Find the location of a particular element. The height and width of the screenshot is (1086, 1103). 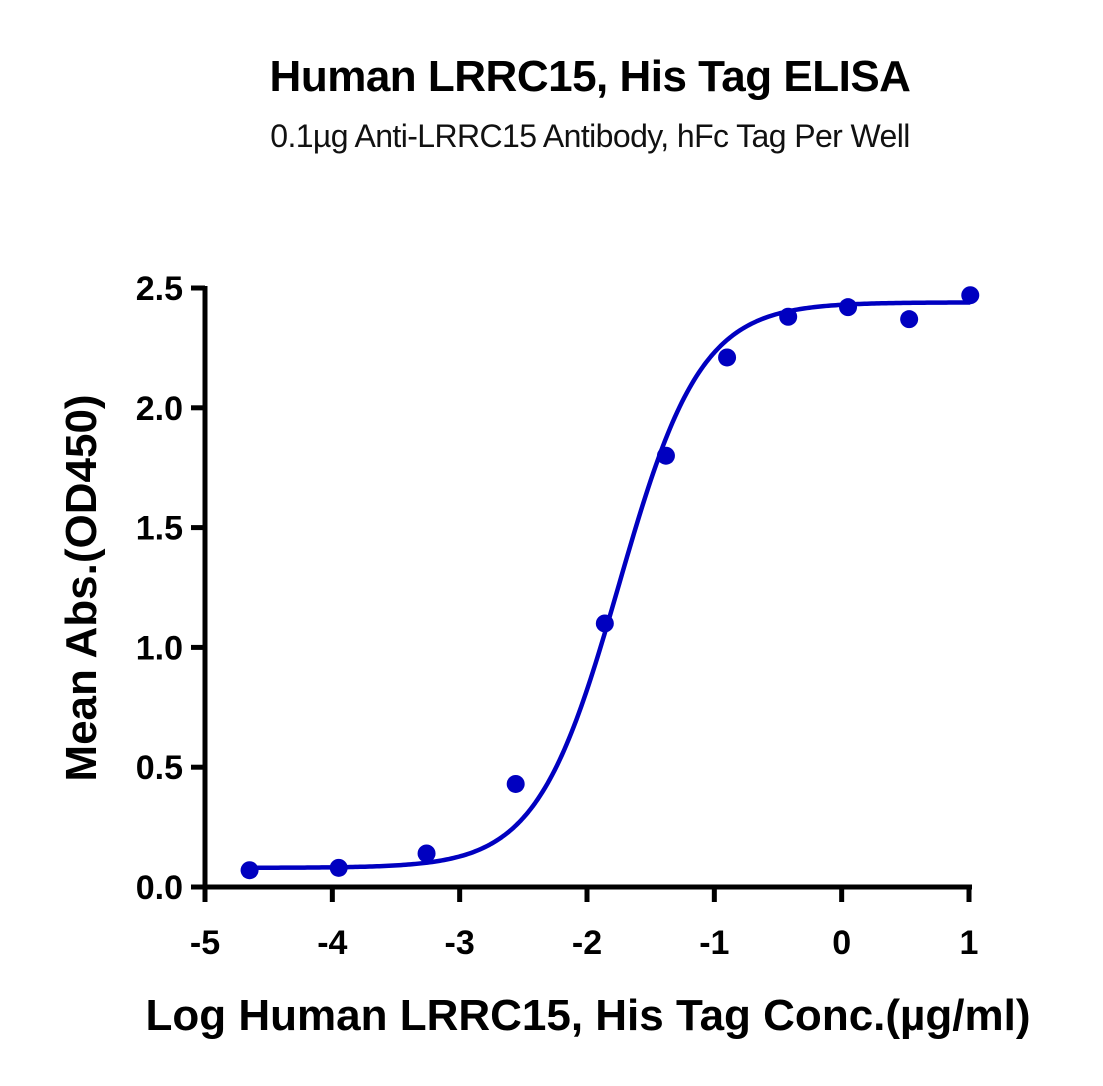

y-tick-label: 1.0 is located at coordinates (159, 648).